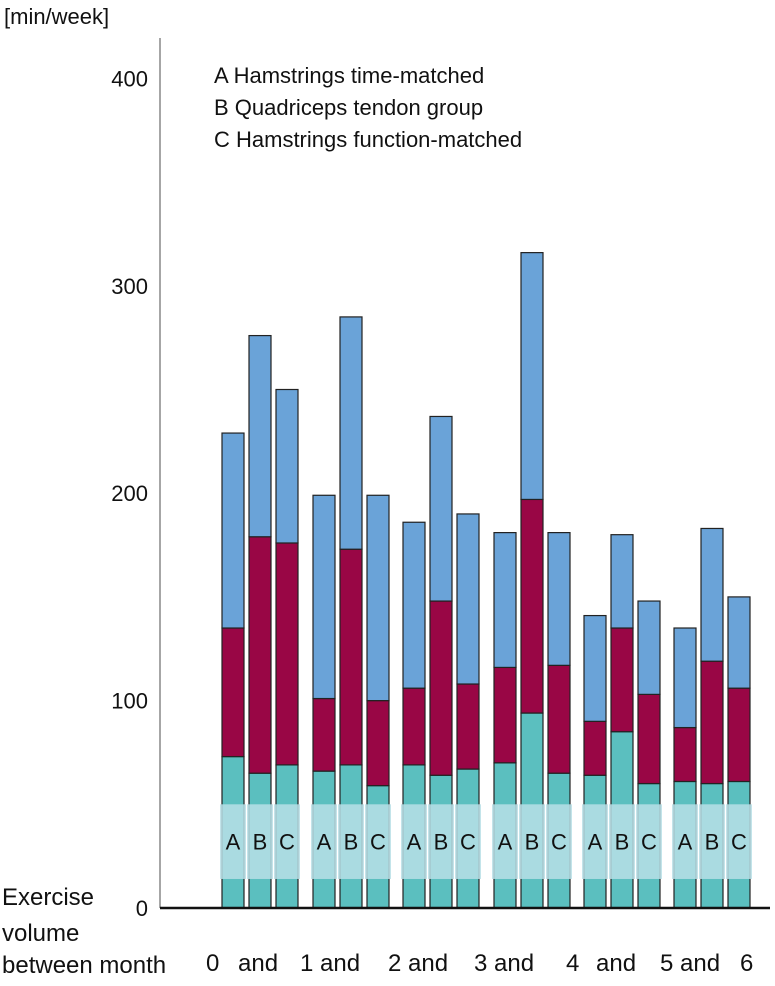 The image size is (775, 986). I want to click on bar-4-5-b-middle, so click(622, 680).